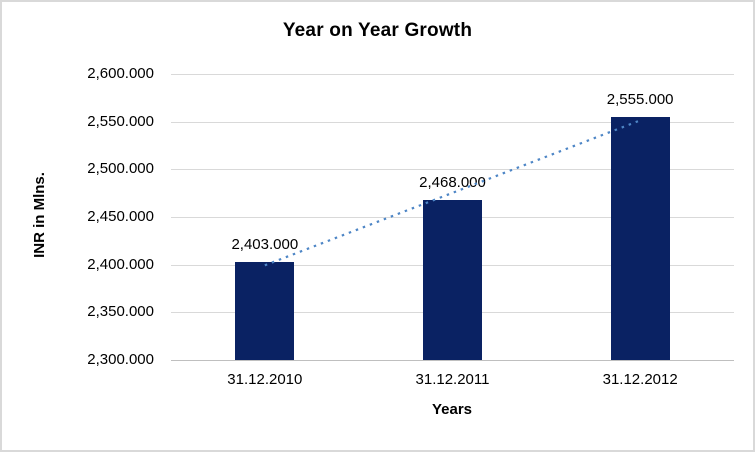 The image size is (755, 452). What do you see at coordinates (452, 379) in the screenshot?
I see `x-tick-label: 31.12.2011` at bounding box center [452, 379].